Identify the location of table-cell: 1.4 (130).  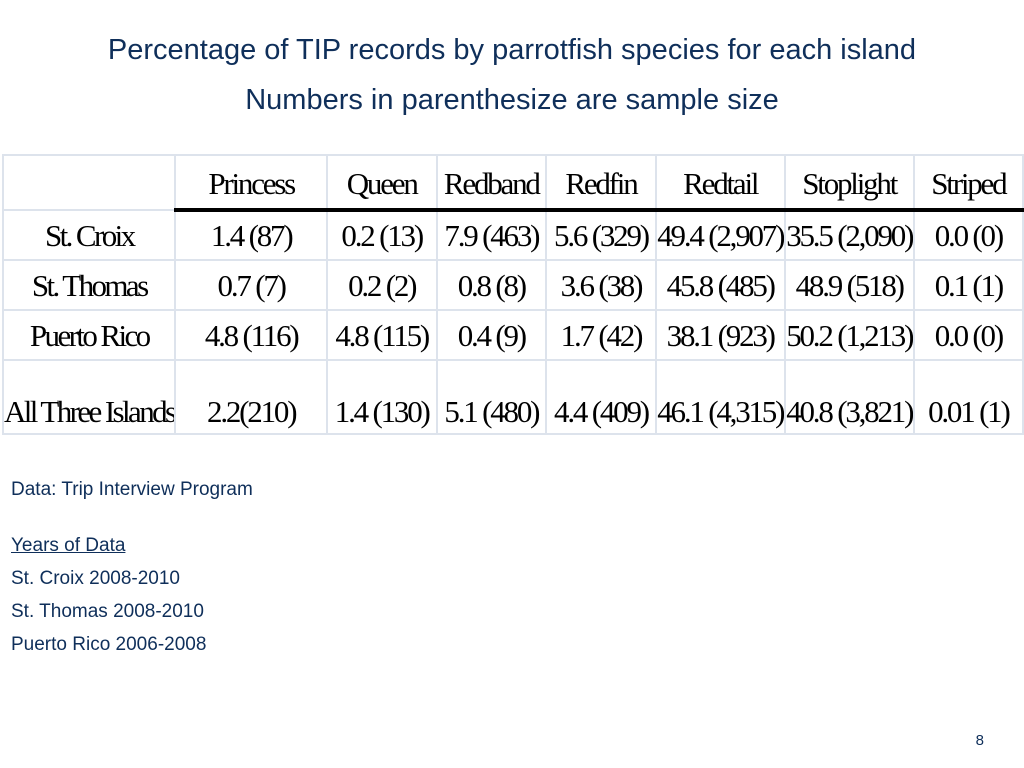
(381, 397).